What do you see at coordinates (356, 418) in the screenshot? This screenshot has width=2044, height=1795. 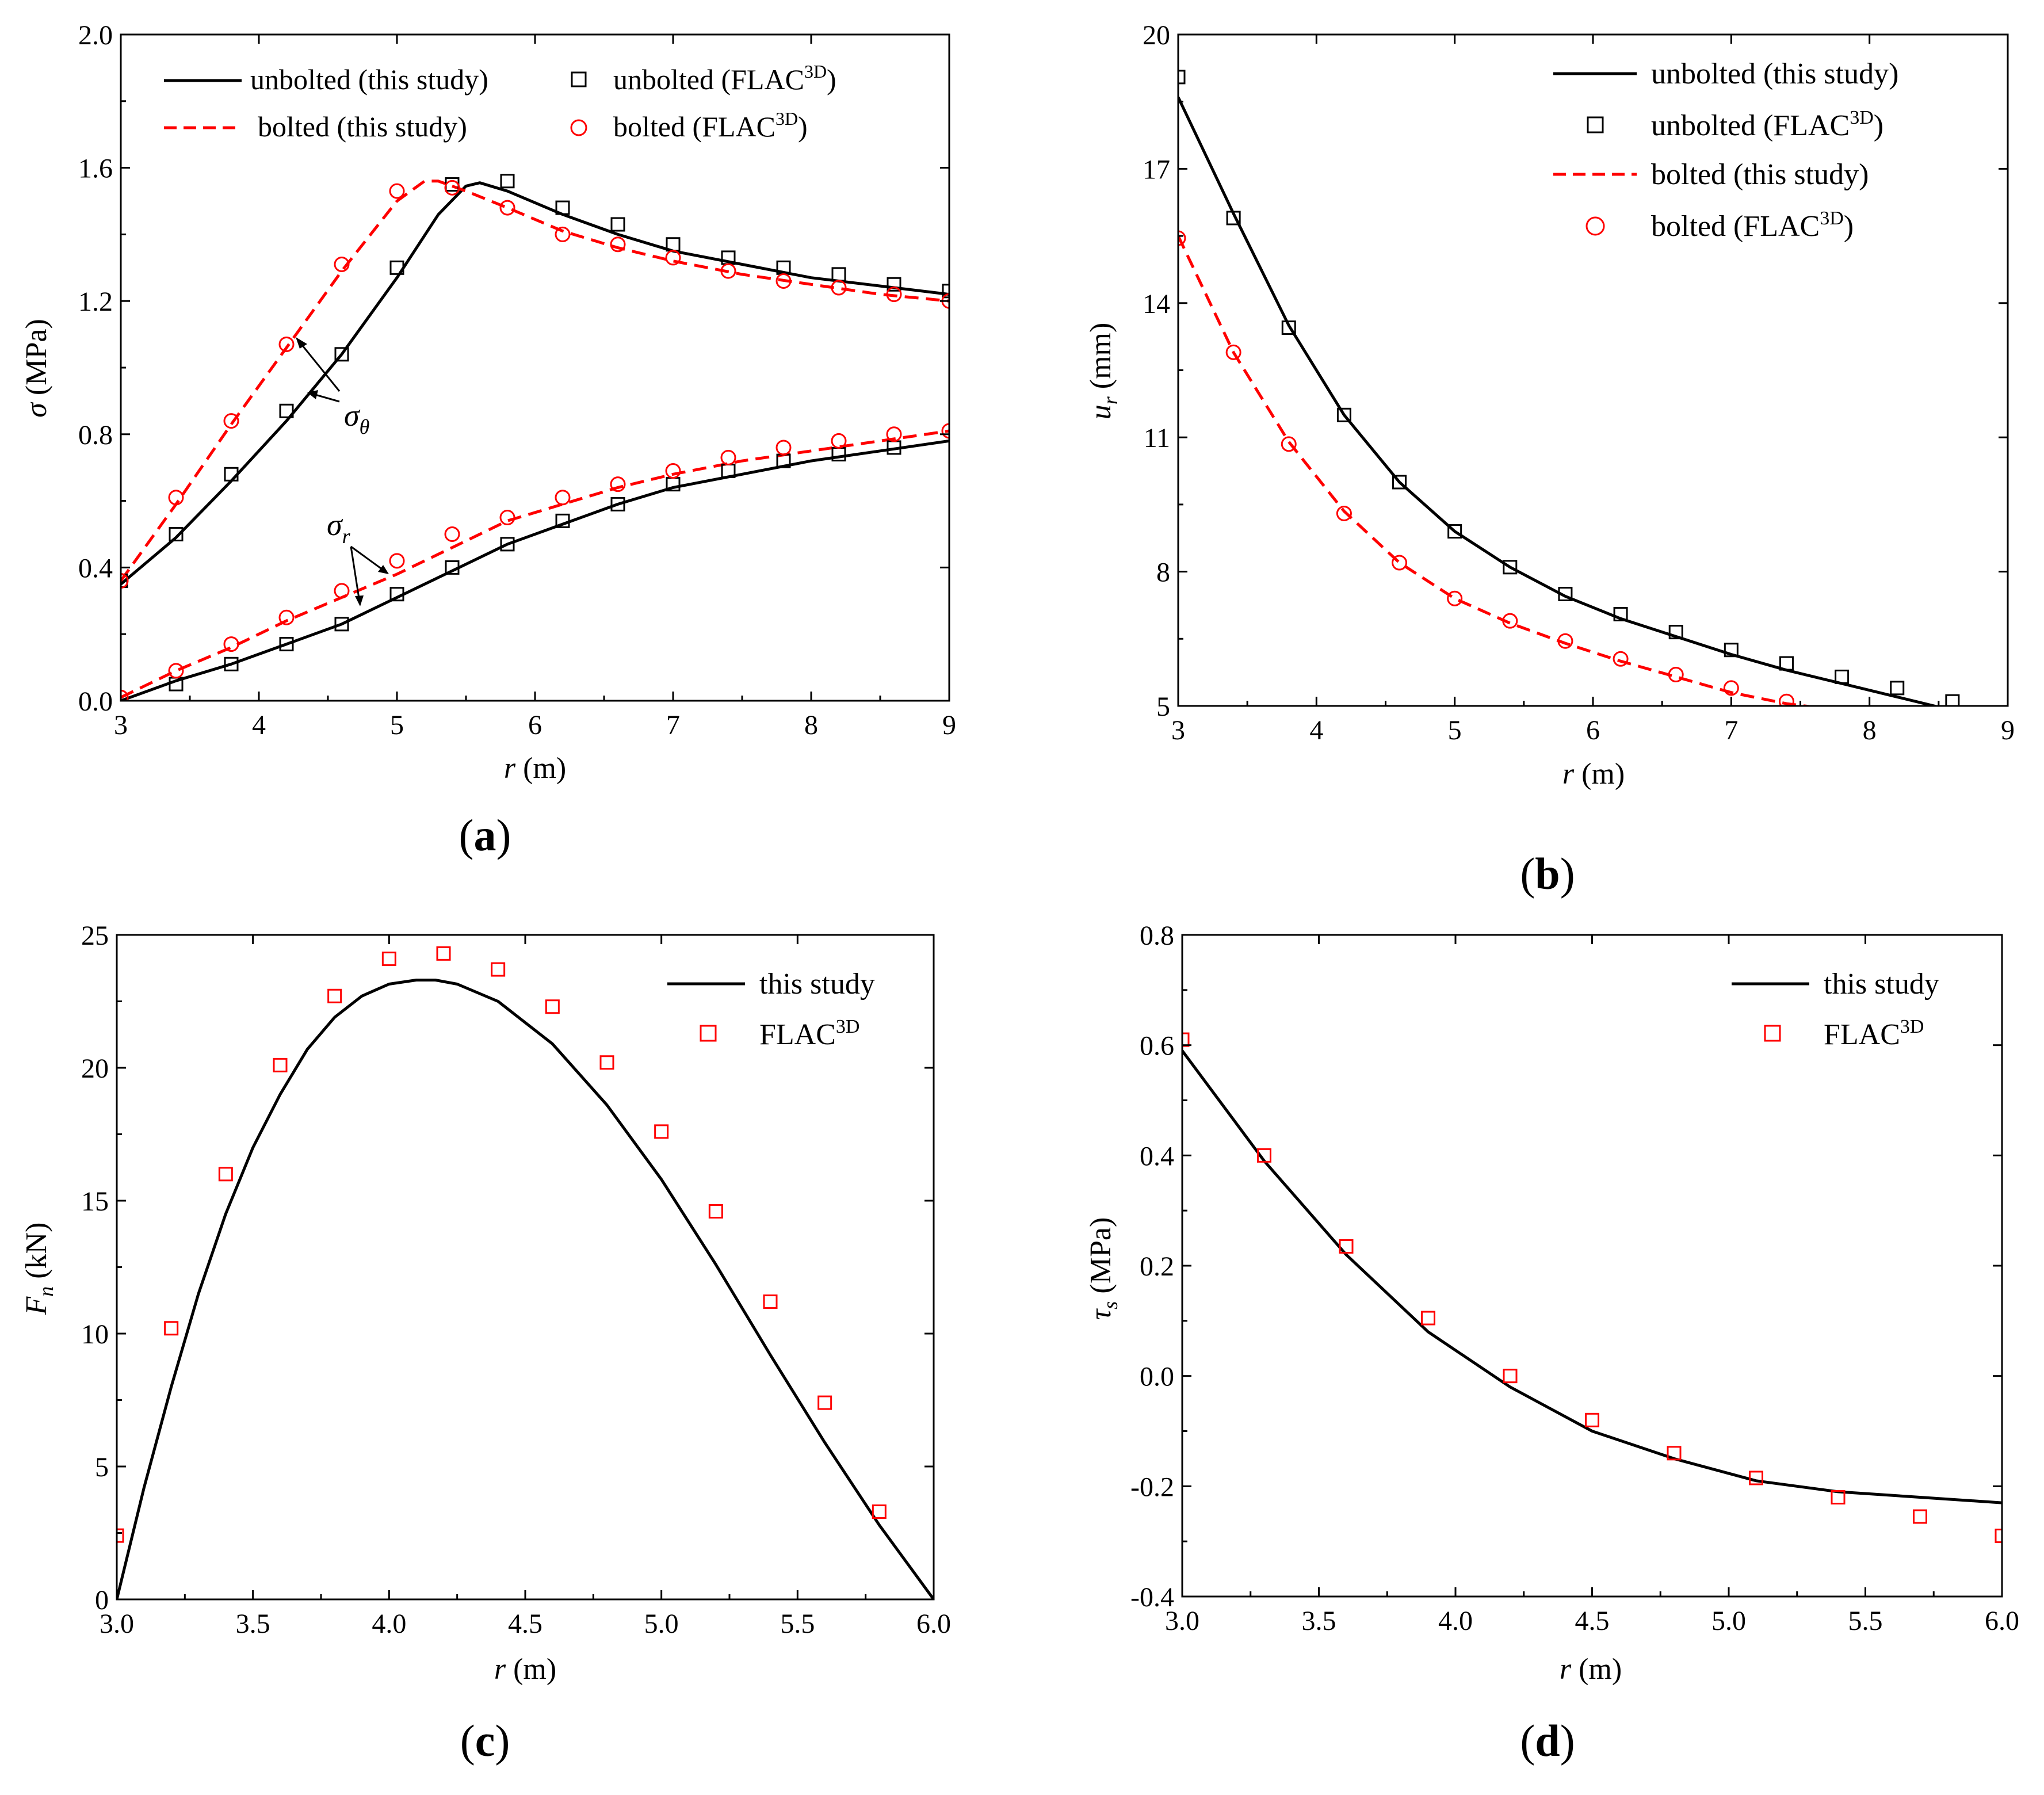 I see `panel-a-label-sigma-theta: σθ` at bounding box center [356, 418].